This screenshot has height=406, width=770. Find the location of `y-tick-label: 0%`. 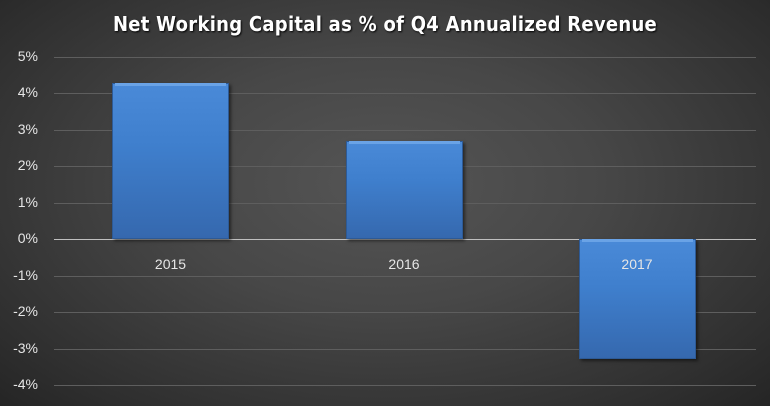

y-tick-label: 0% is located at coordinates (27, 238).